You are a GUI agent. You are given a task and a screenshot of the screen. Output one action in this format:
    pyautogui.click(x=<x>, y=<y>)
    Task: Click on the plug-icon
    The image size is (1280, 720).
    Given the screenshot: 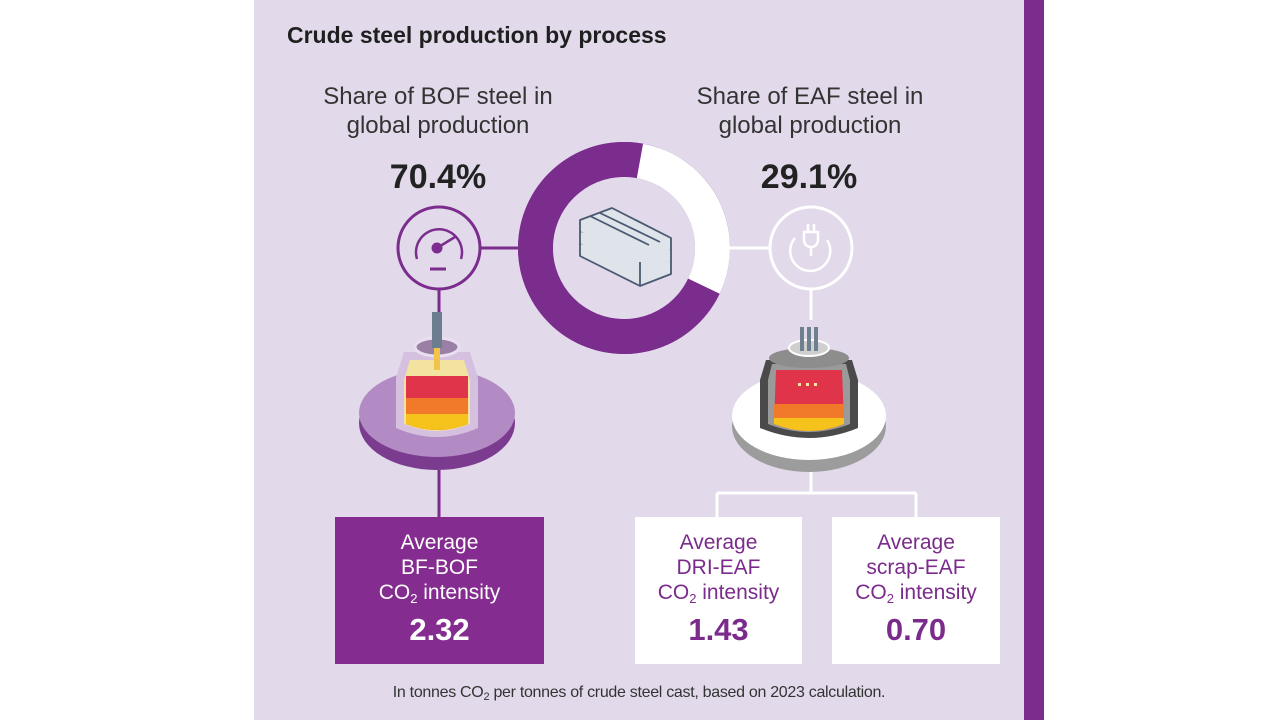 What is the action you would take?
    pyautogui.click(x=811, y=248)
    